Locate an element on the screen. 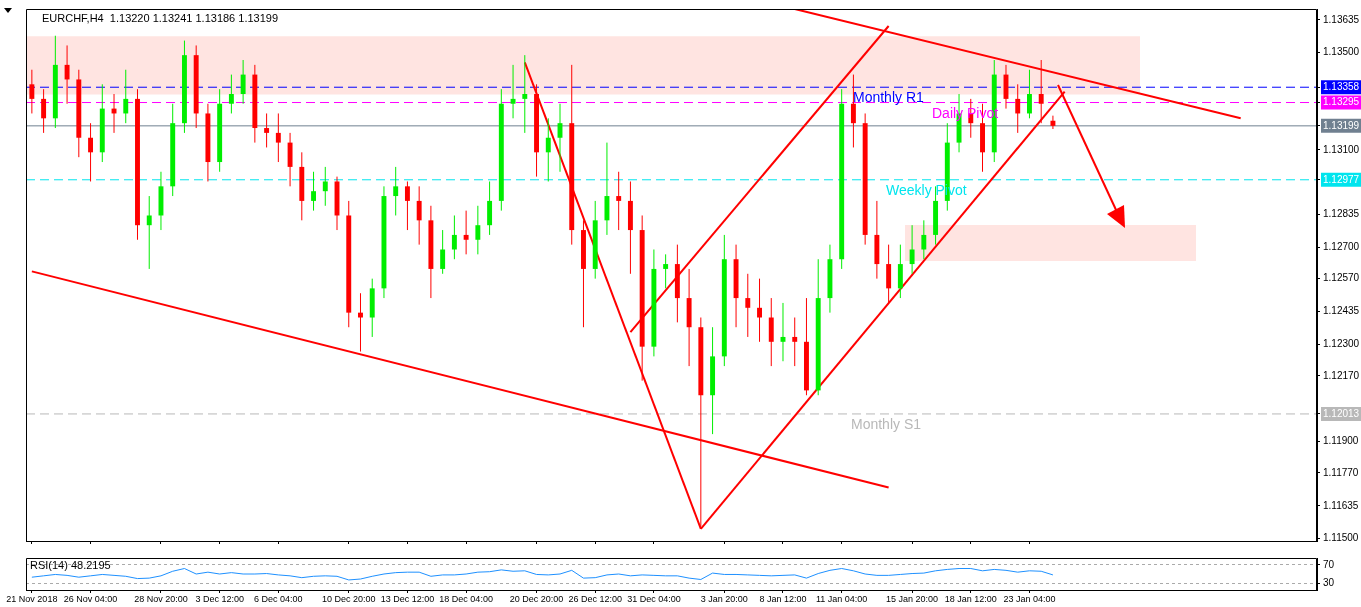 The width and height of the screenshot is (1361, 607). category-label: 18 Jan 12:00 is located at coordinates (970, 598).